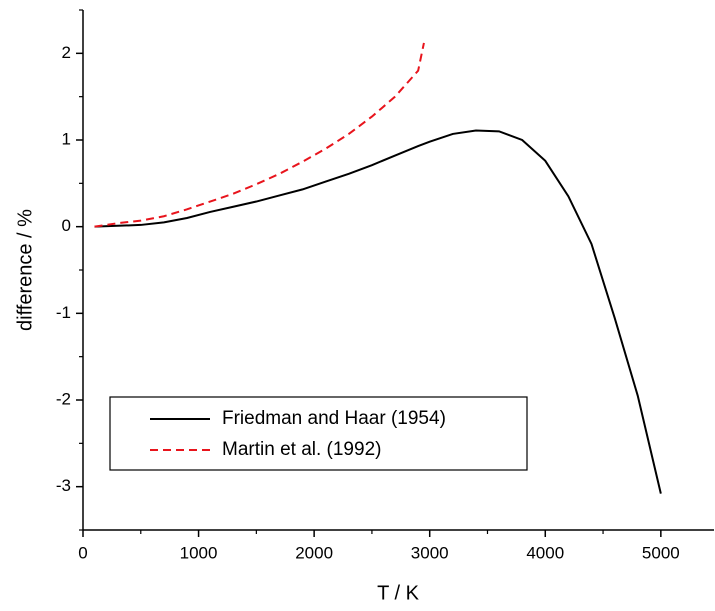 The image size is (715, 611). What do you see at coordinates (199, 552) in the screenshot?
I see `x-tick-label: 1000` at bounding box center [199, 552].